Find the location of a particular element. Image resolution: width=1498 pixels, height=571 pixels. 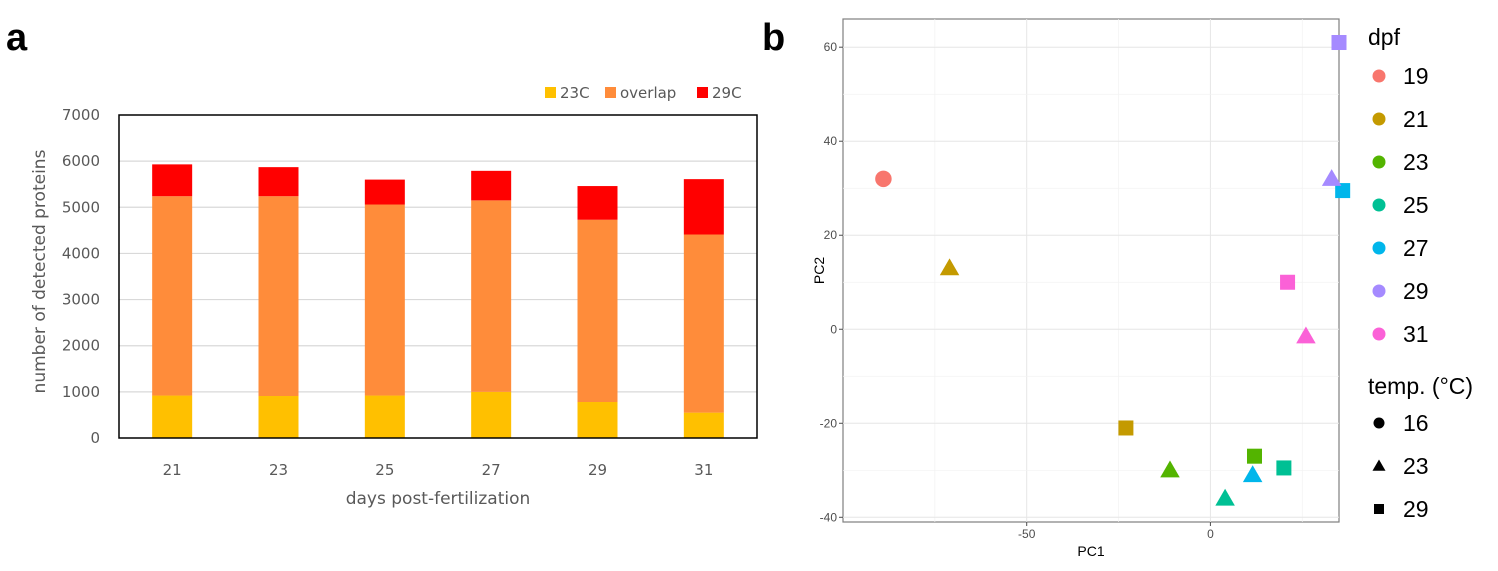

a-legend-label-23c: 23C is located at coordinates (575, 93).